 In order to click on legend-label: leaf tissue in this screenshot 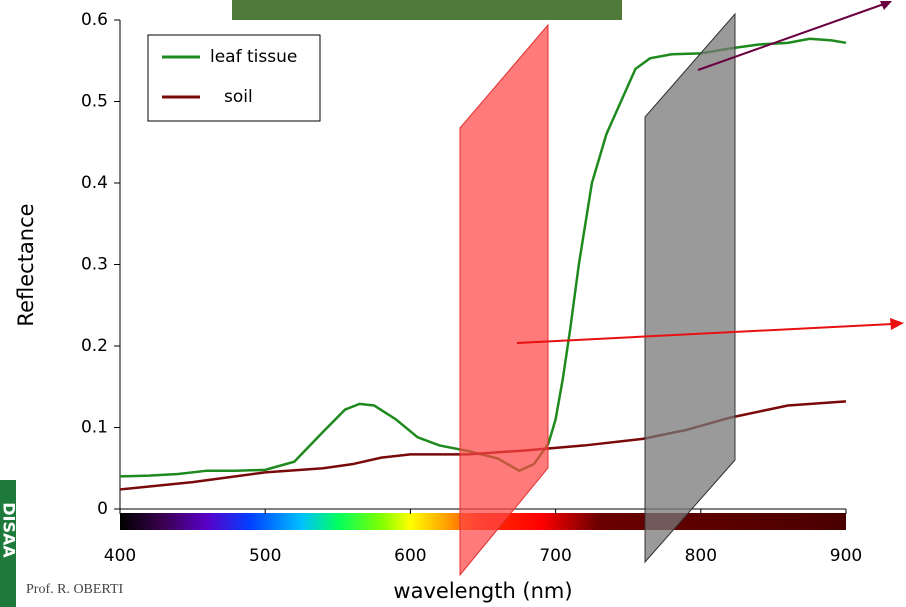, I will do `click(253, 57)`.